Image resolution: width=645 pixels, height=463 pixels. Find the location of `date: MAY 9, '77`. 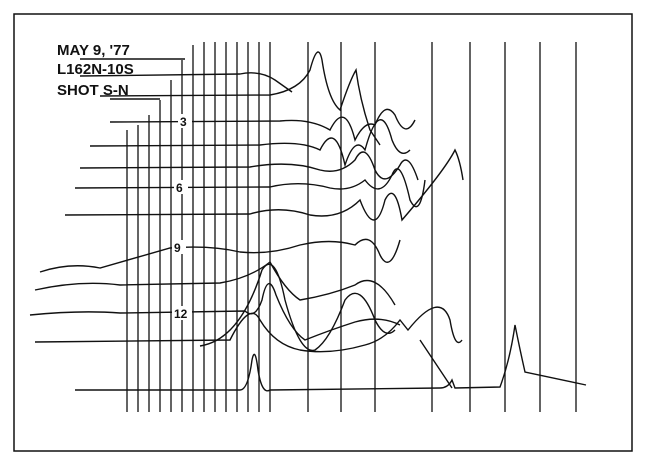

date: MAY 9, '77 is located at coordinates (93, 50).